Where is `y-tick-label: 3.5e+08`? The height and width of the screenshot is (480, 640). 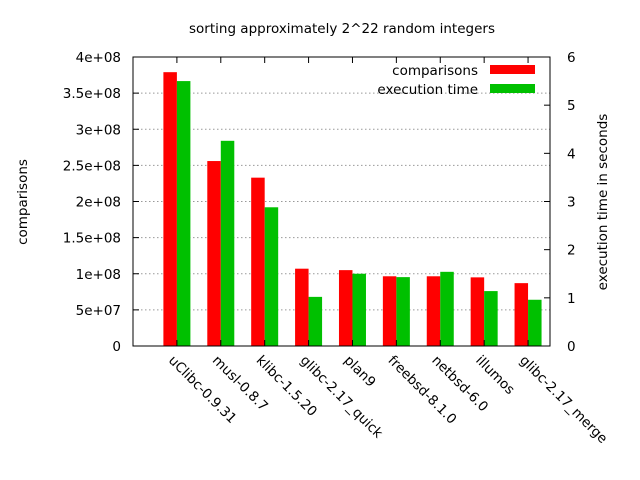 y-tick-label: 3.5e+08 is located at coordinates (92, 94).